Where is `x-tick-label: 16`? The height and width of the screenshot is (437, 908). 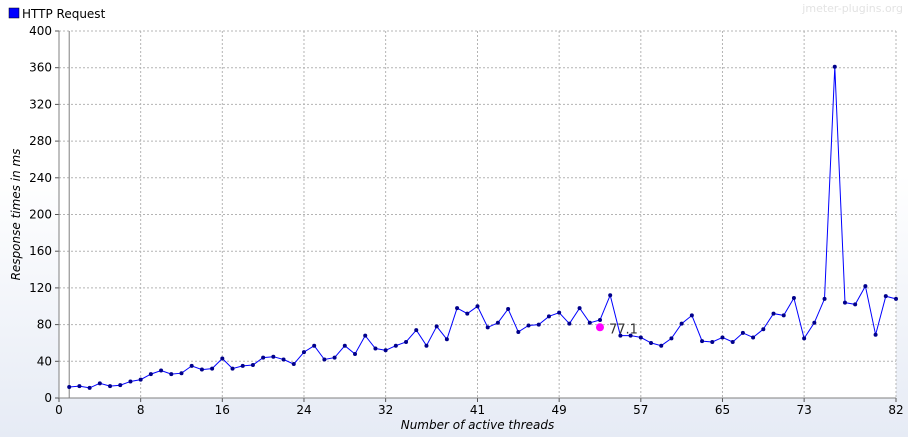
x-tick-label: 16 is located at coordinates (222, 410).